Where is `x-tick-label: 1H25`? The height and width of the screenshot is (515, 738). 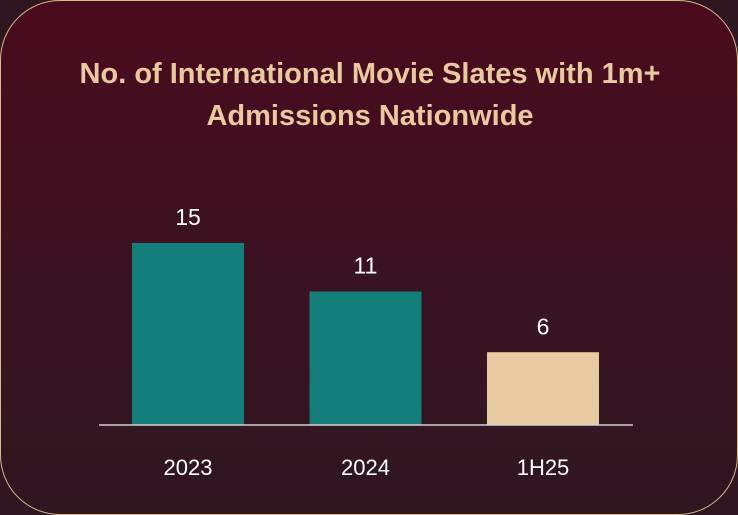
x-tick-label: 1H25 is located at coordinates (543, 467).